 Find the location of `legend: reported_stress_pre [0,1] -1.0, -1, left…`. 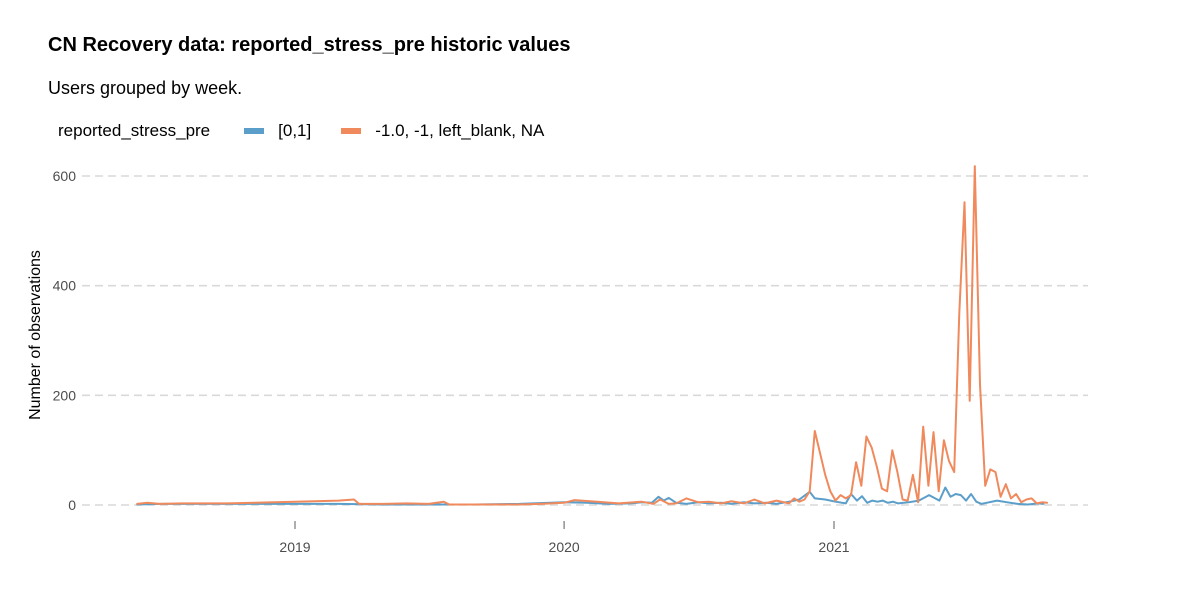

legend: reported_stress_pre [0,1] -1.0, -1, left… is located at coordinates (316, 131).